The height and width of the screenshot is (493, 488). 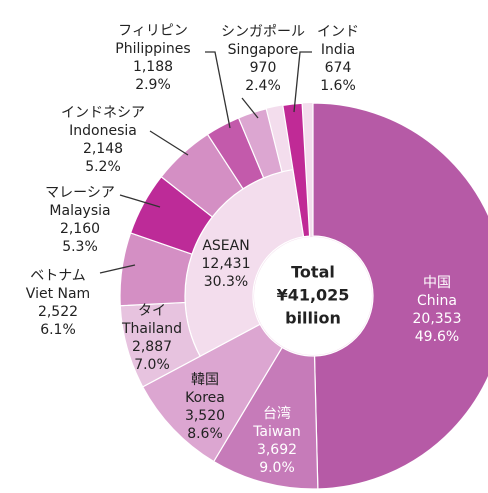 I want to click on slice-label: India, so click(x=338, y=50).